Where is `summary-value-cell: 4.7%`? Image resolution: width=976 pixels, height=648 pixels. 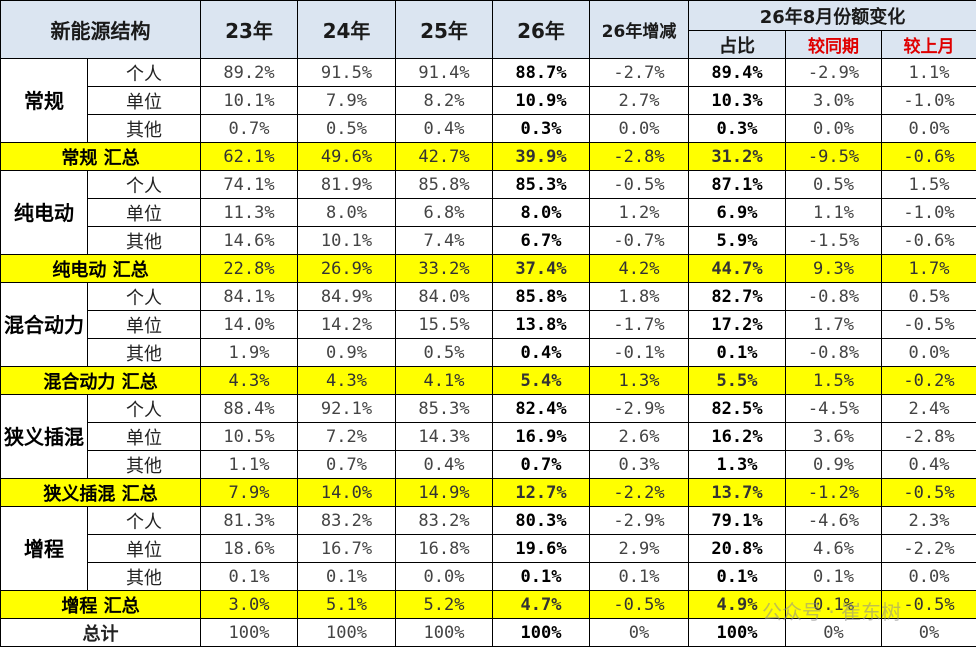
summary-value-cell: 4.7% is located at coordinates (541, 604).